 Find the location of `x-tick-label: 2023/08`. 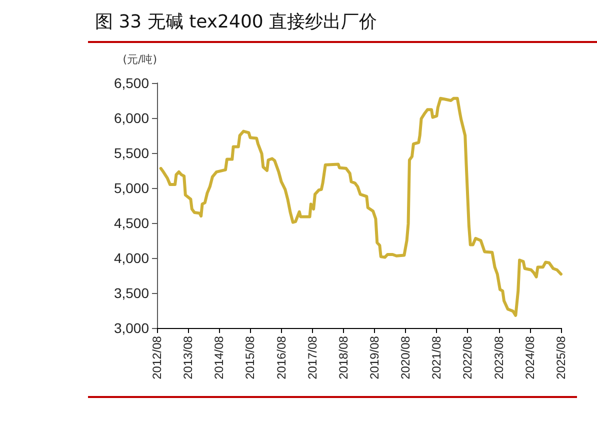

x-tick-label: 2023/08 is located at coordinates (499, 358).